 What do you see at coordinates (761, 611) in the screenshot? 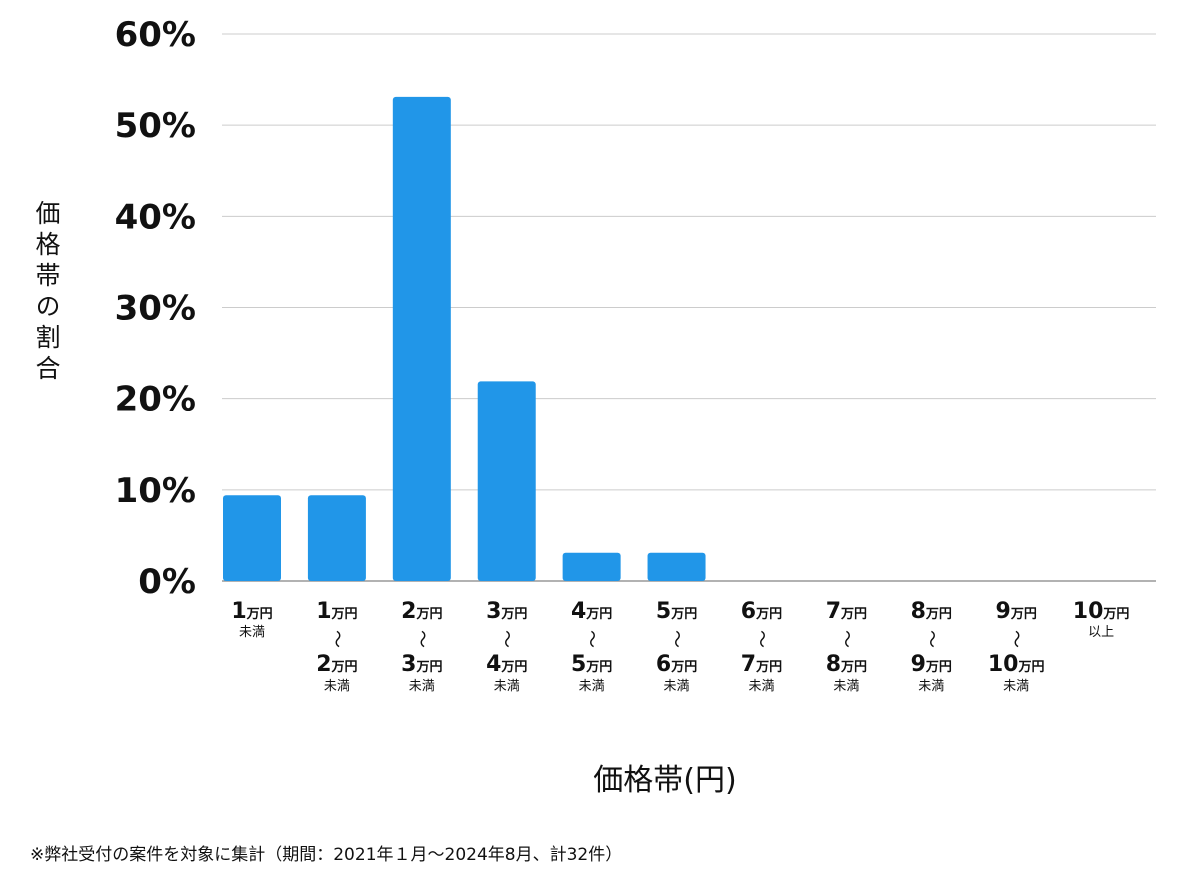
I see `x-tick-from: 6万円` at bounding box center [761, 611].